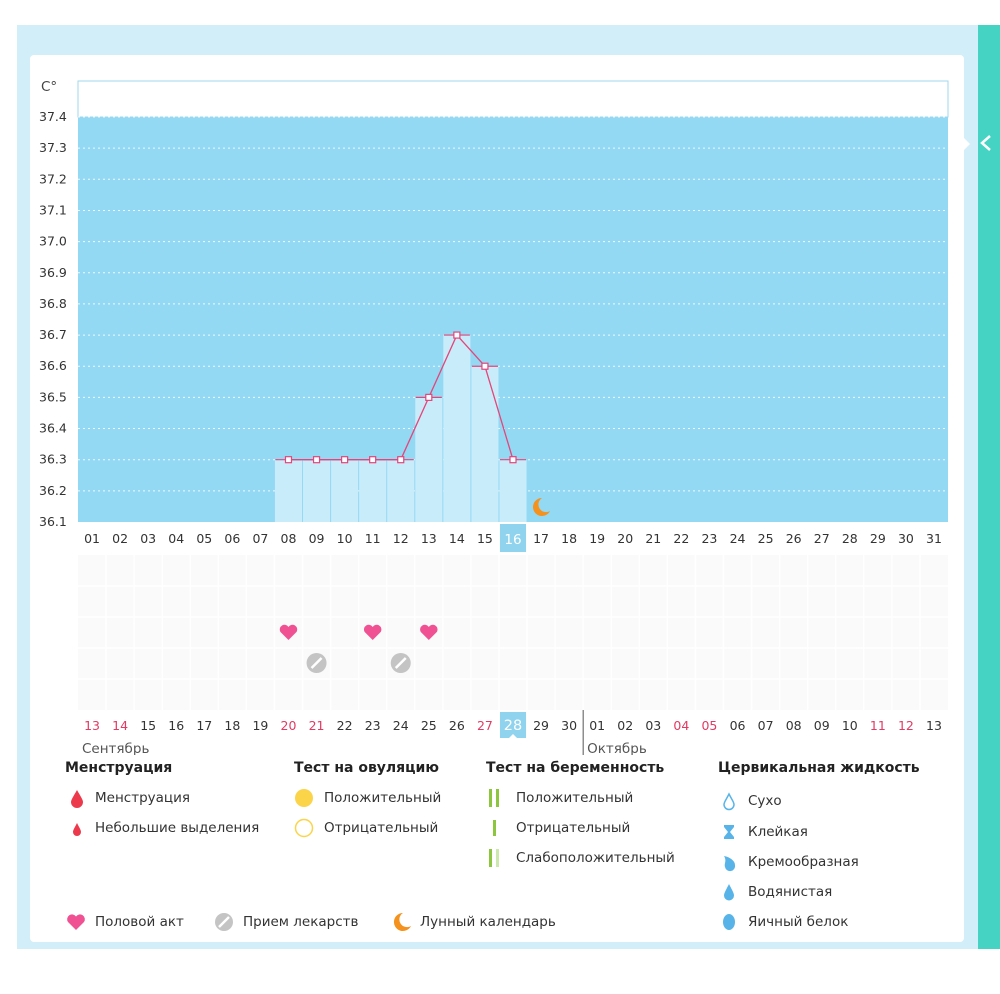 The width and height of the screenshot is (1000, 994). I want to click on legend-item-lunar: Лунный календарь, so click(473, 922).